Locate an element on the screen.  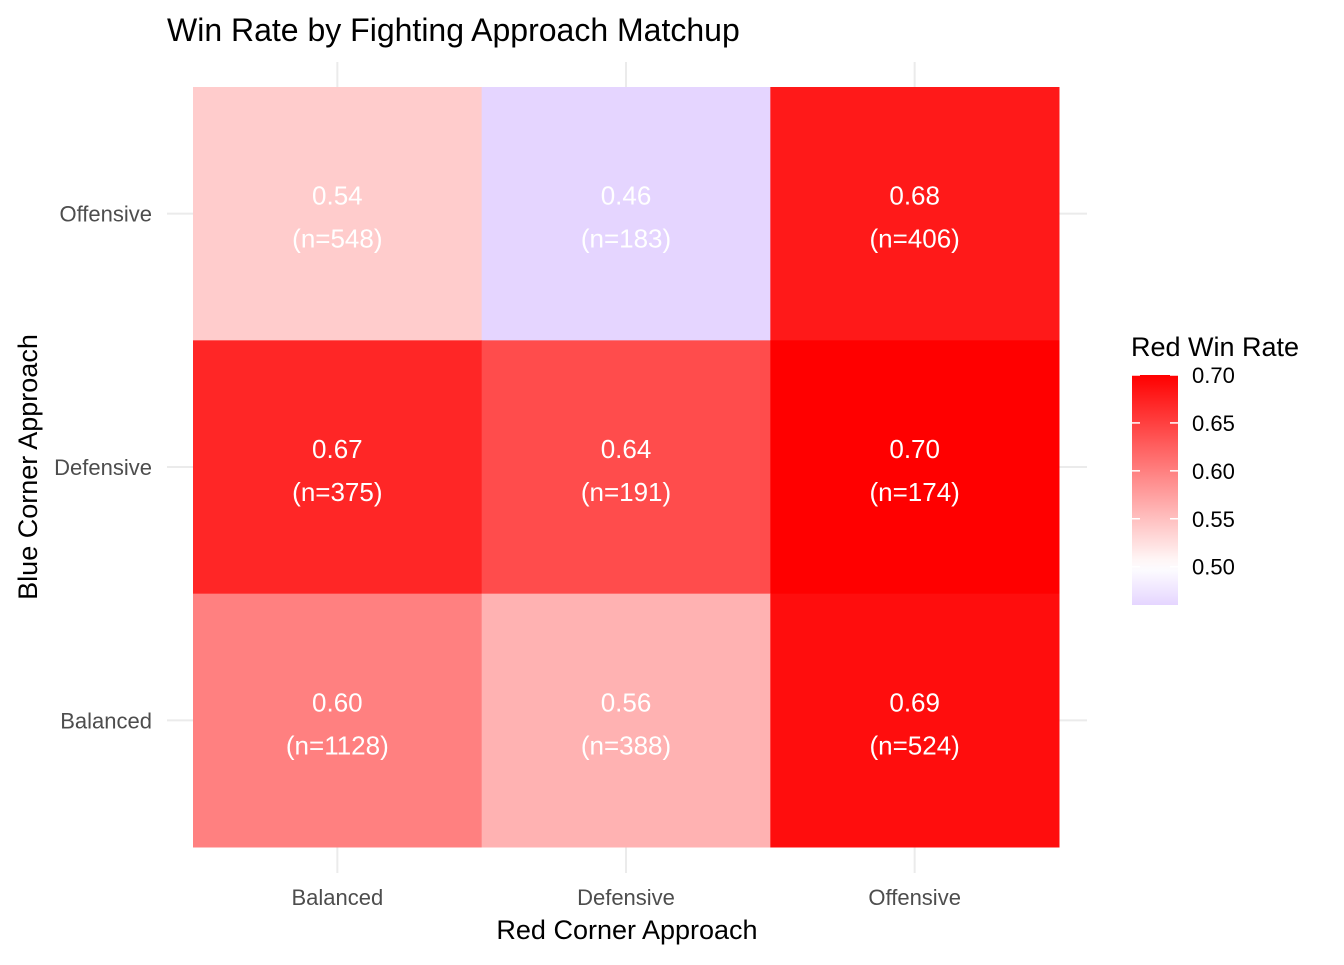
legend-tick-label: 0.55 is located at coordinates (1213, 519).